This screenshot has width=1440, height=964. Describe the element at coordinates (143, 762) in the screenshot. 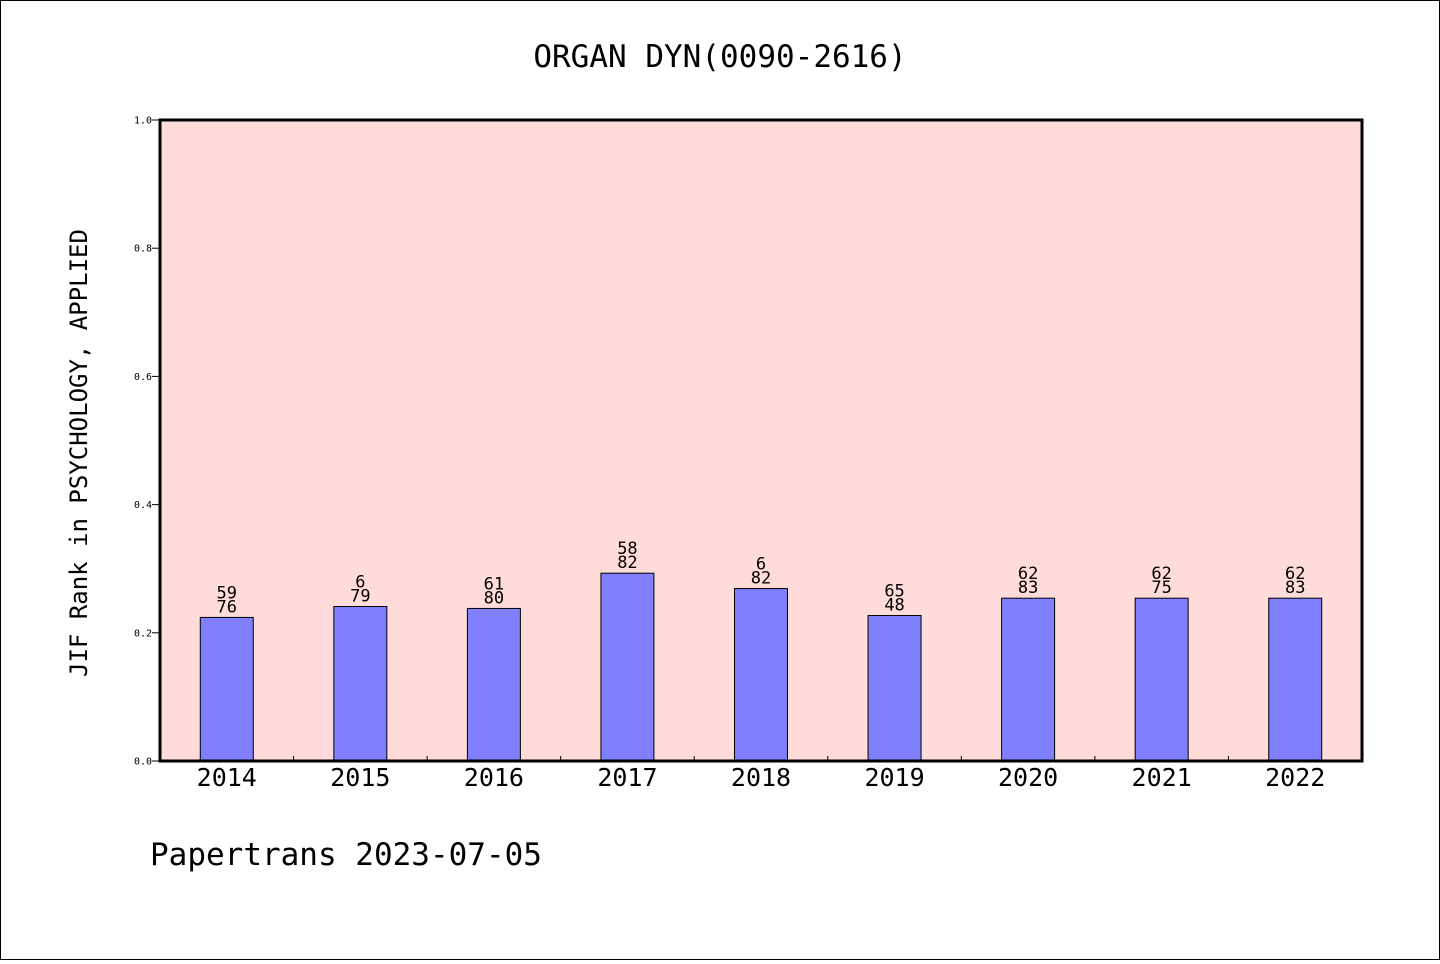

I see `y-tick-label: 0.0` at that location.